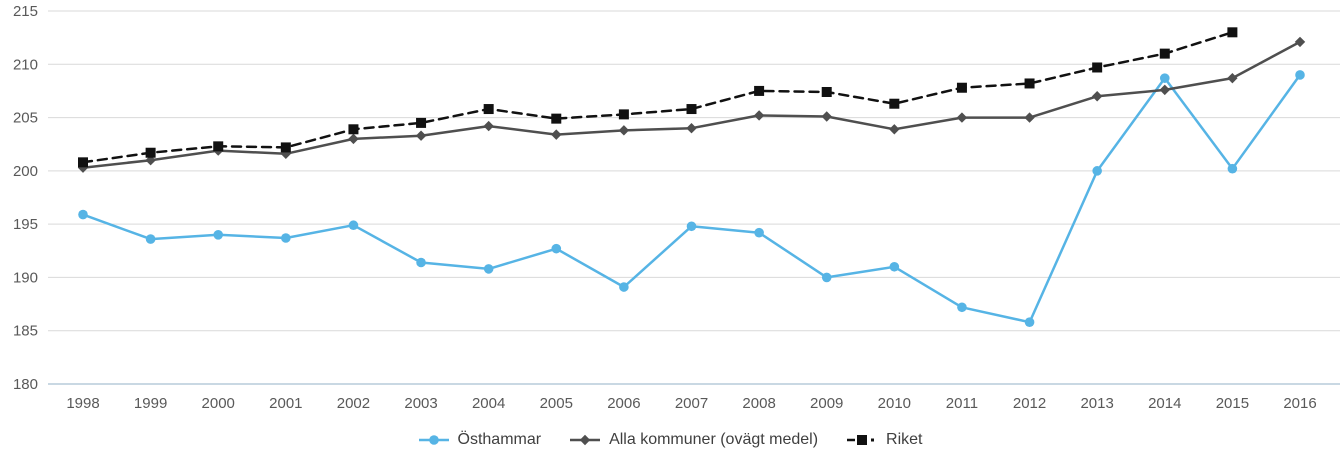 The image size is (1340, 460). What do you see at coordinates (556, 248) in the screenshot?
I see `sthammar-marker-2005` at bounding box center [556, 248].